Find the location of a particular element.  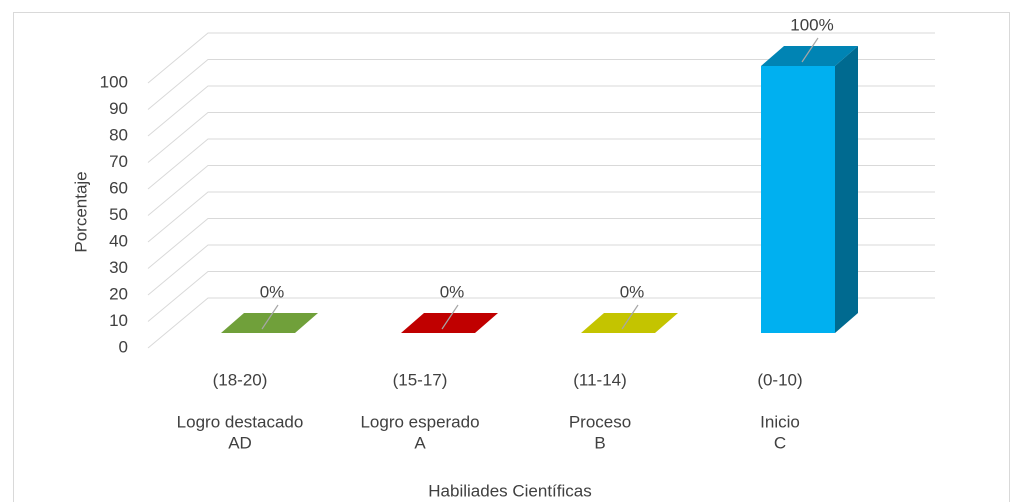

y-axis-label: Porcentaje is located at coordinates (80, 211).